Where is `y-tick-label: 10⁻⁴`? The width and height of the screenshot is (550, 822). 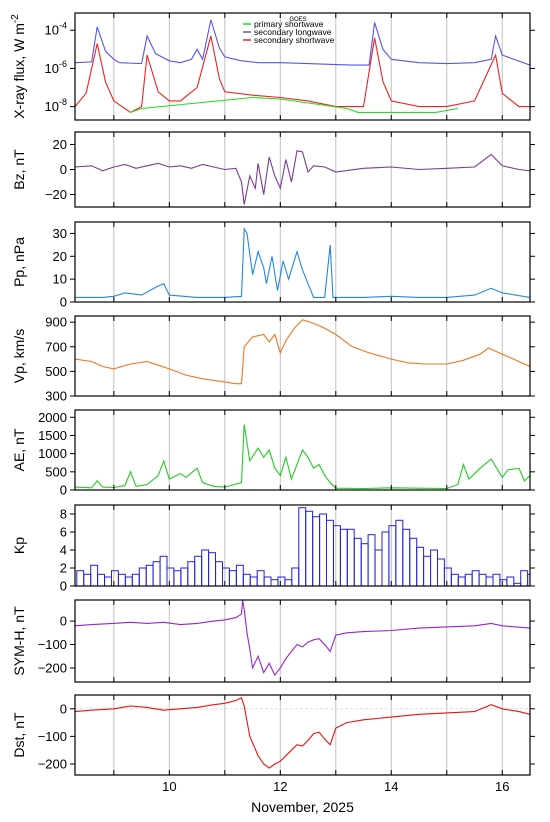
y-tick-label: 10⁻⁴ is located at coordinates (56, 29).